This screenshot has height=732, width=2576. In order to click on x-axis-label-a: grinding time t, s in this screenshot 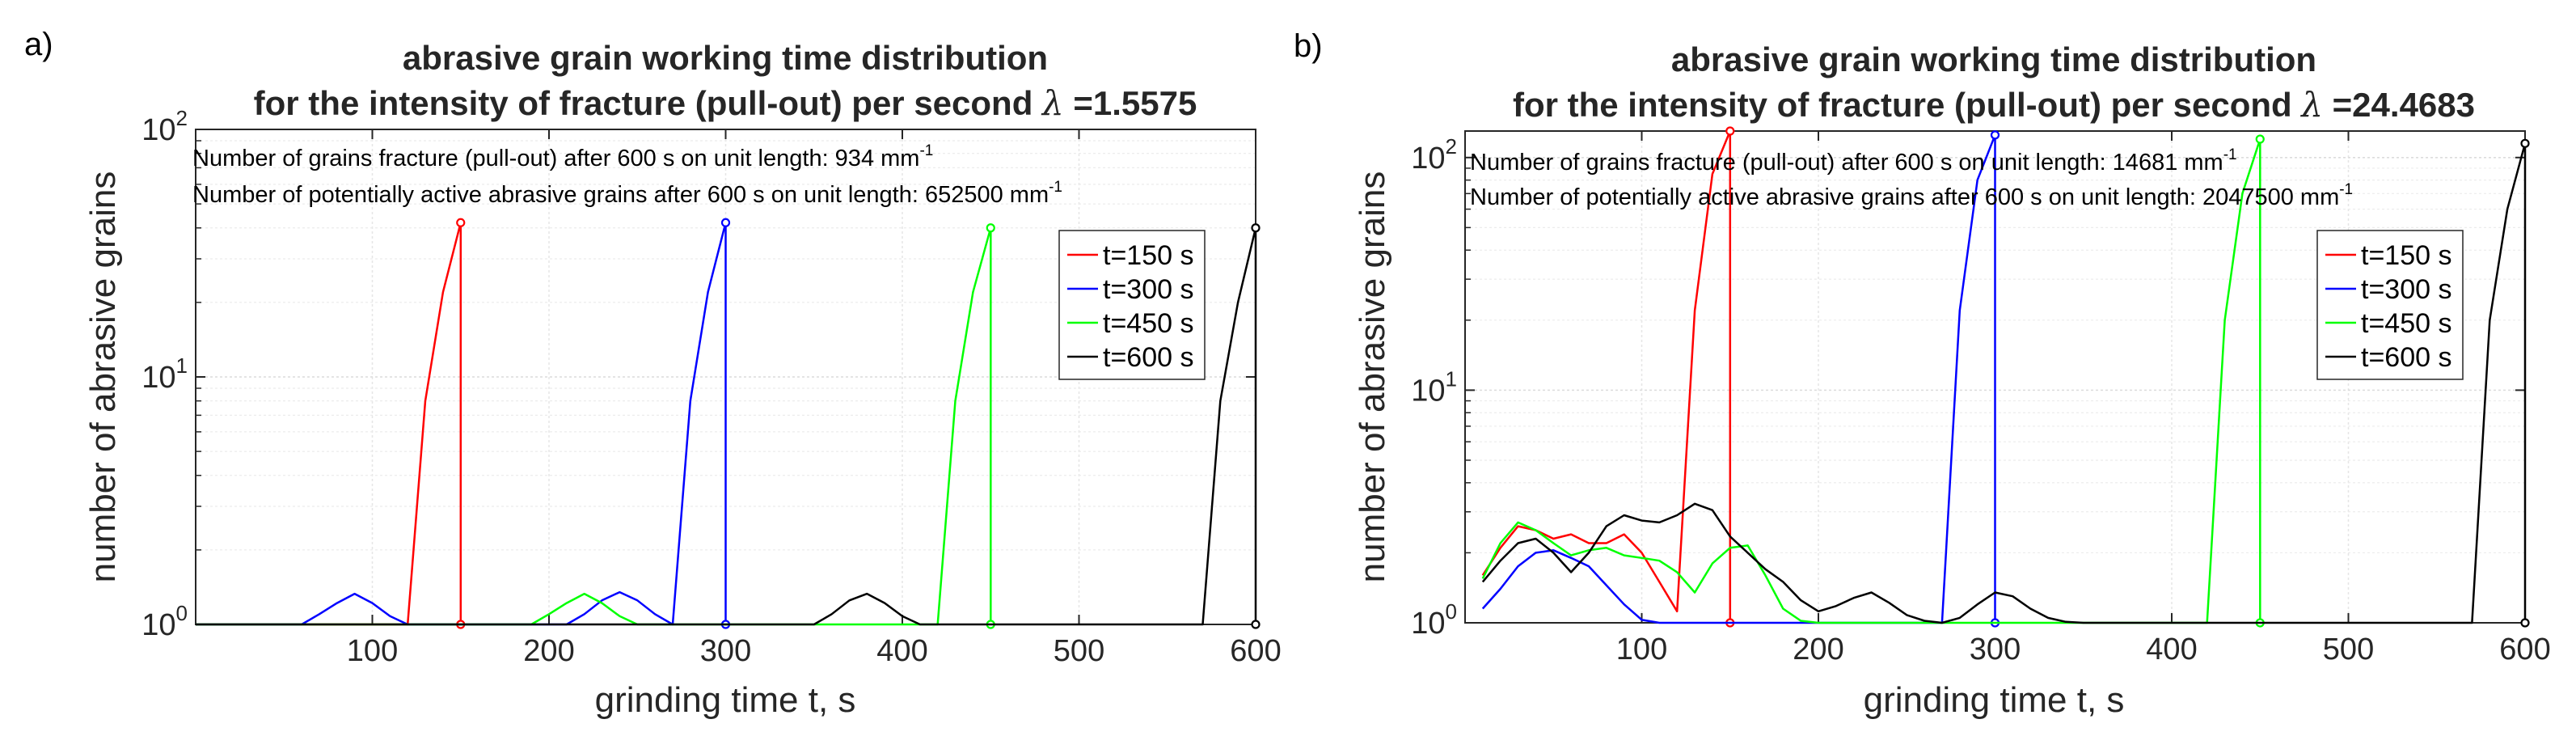, I will do `click(725, 700)`.